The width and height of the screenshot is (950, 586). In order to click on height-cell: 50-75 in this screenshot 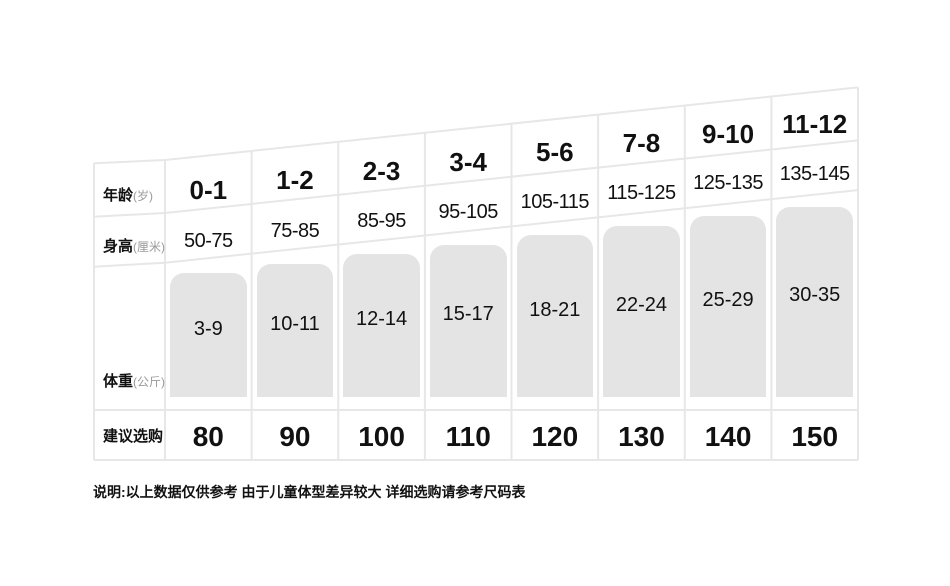, I will do `click(208, 240)`.